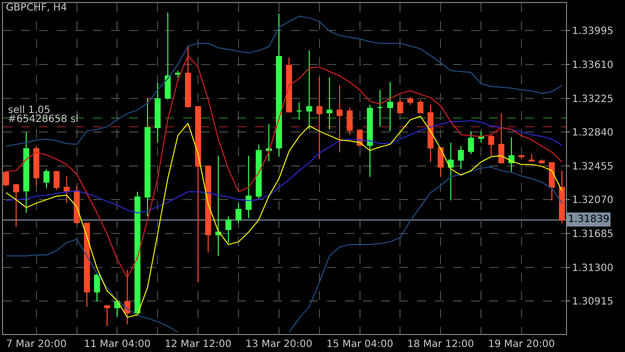  I want to click on ref-line-label: #65428658 sl, so click(43, 119).